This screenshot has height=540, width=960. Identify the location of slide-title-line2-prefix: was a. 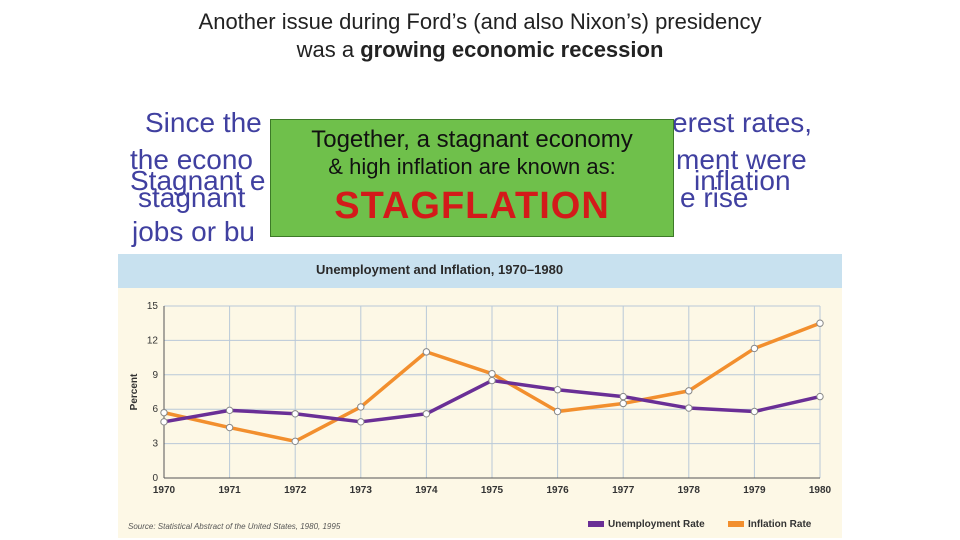
(328, 49).